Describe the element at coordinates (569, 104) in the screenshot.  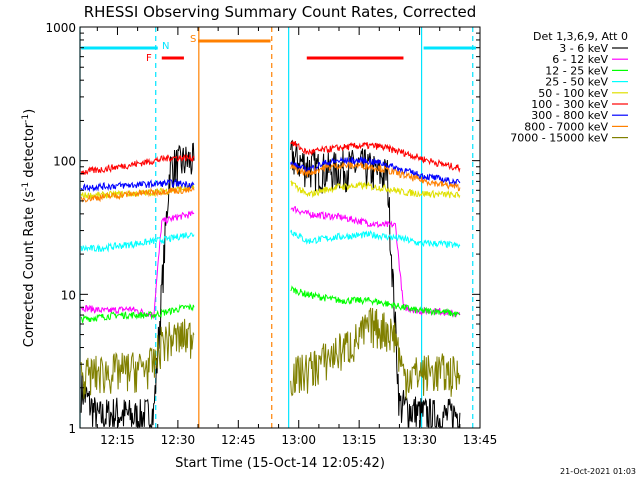
I see `legend-entry-label: 100 - 300 keV` at that location.